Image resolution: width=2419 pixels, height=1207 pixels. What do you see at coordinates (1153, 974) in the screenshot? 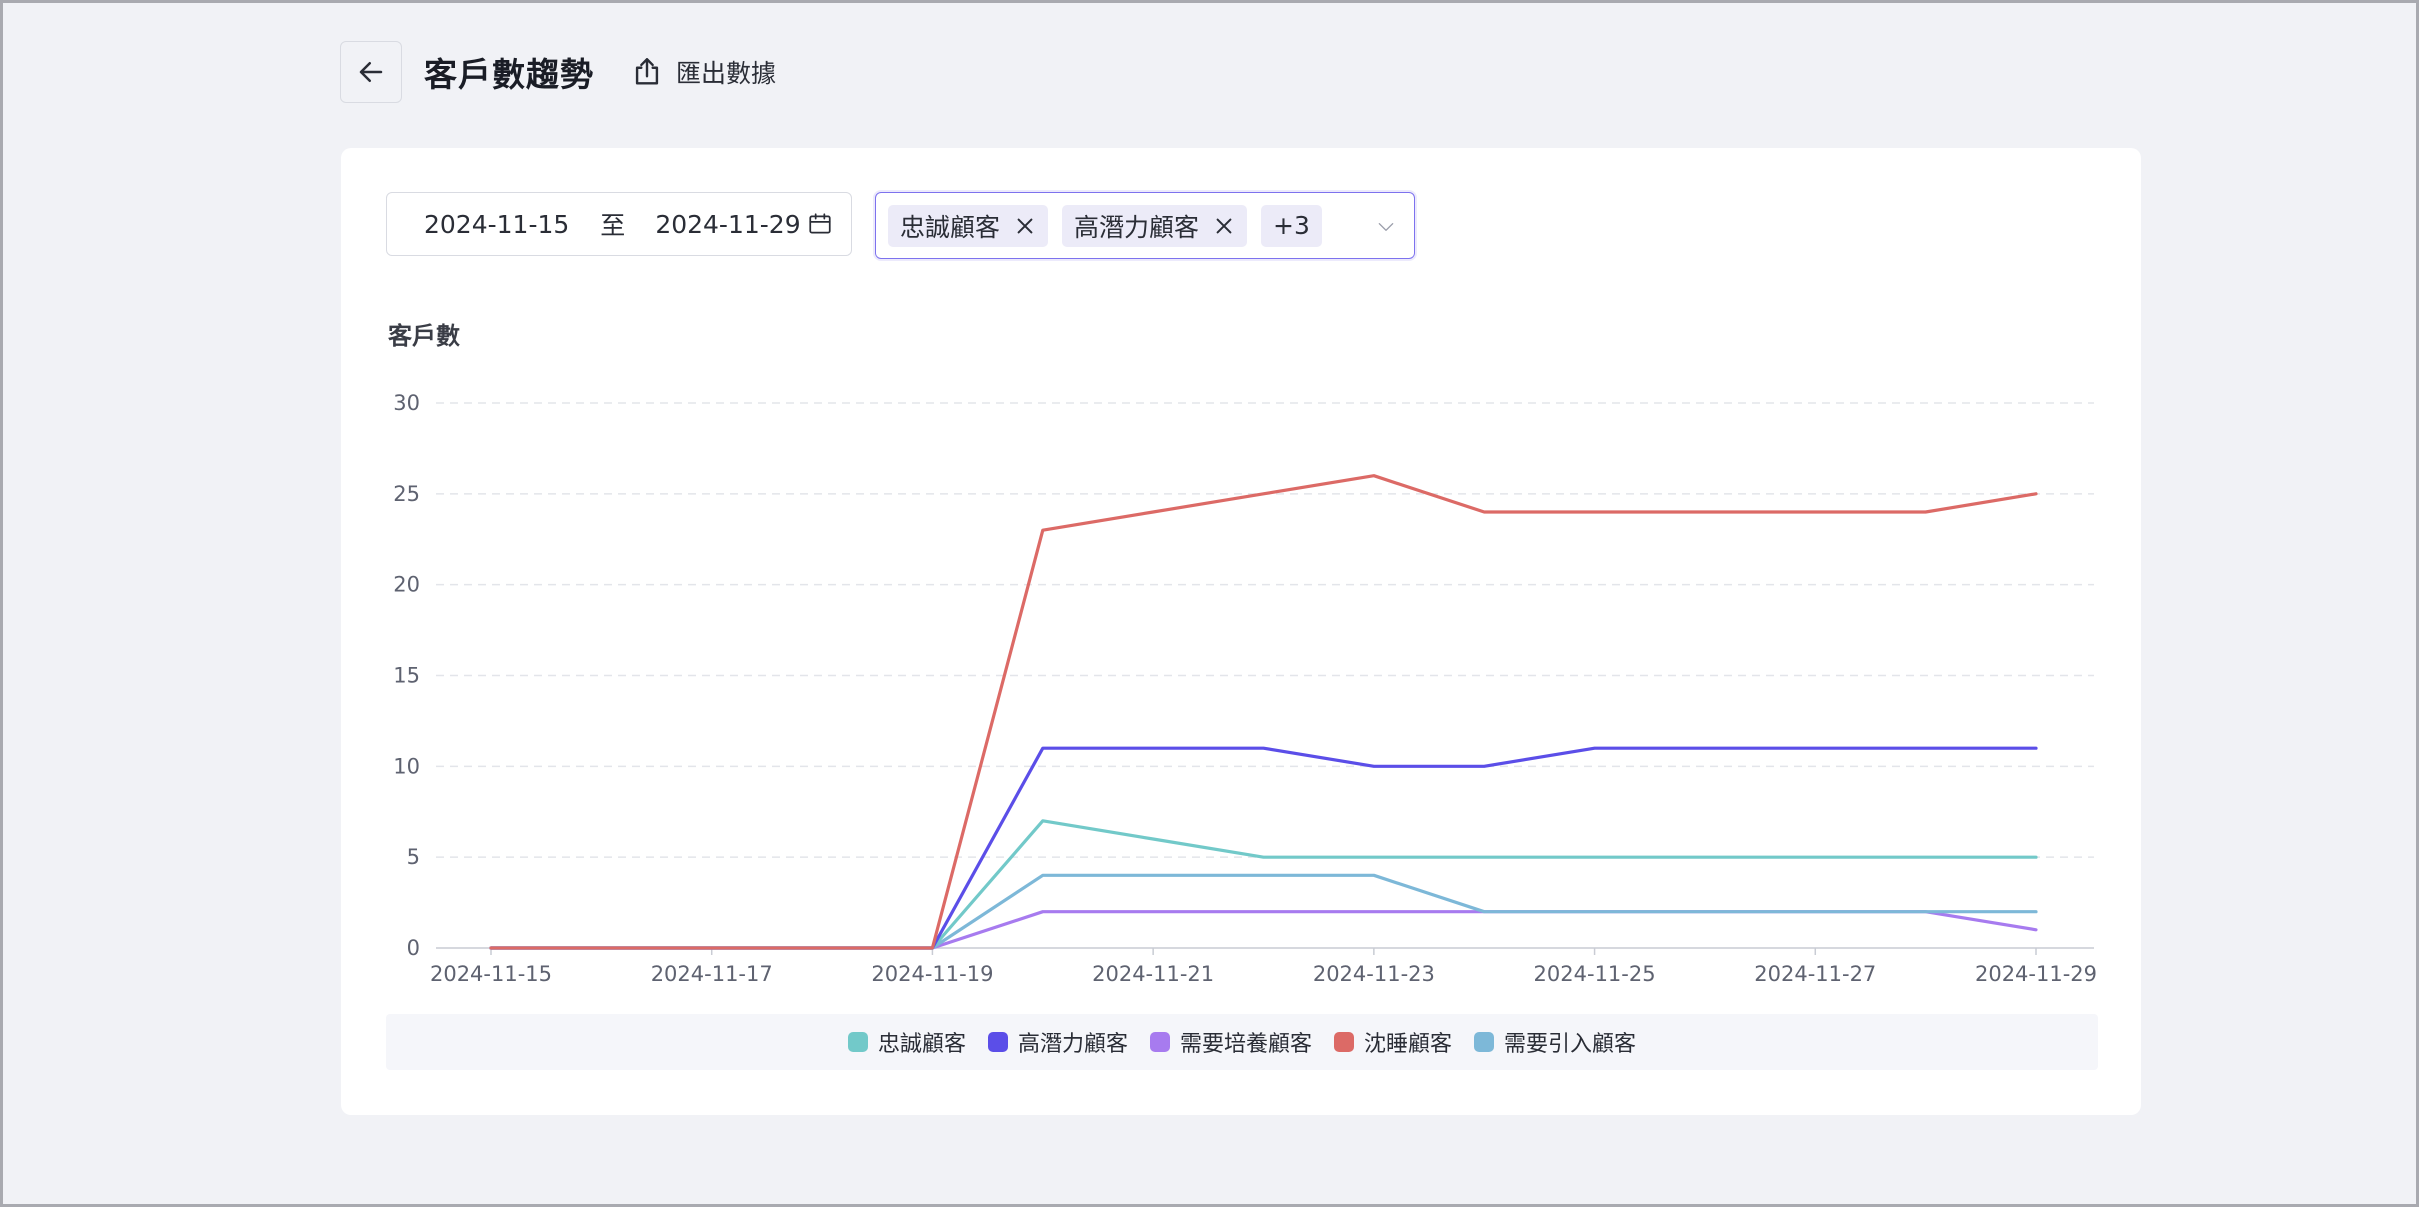
I see `x-tick-label: 2024-11-21` at bounding box center [1153, 974].